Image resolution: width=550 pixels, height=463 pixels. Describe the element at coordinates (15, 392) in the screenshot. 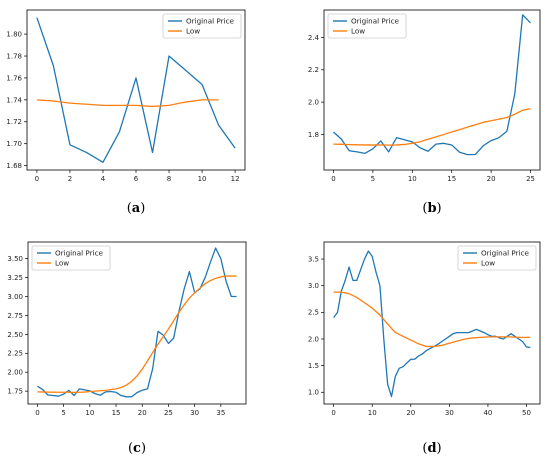

I see `y-tick-label: 1.75` at that location.